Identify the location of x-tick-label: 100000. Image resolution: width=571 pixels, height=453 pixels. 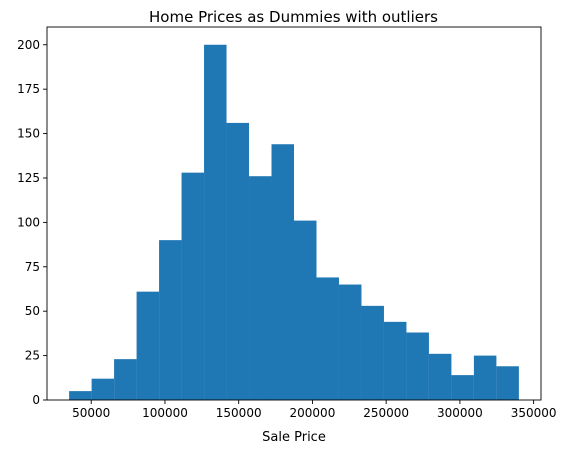
(165, 413).